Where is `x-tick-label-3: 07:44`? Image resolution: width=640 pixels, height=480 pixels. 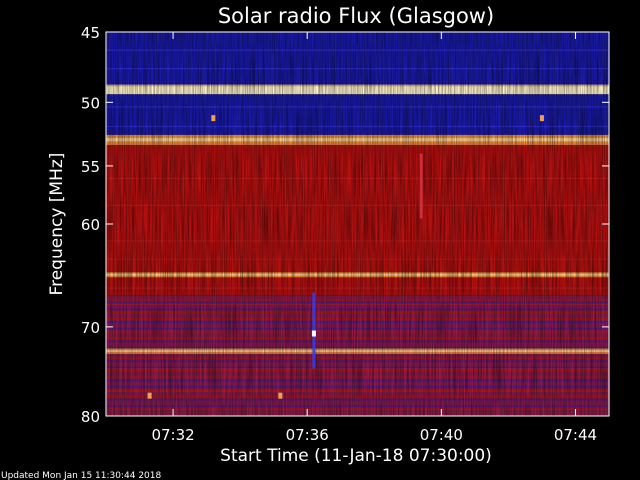
x-tick-label-3: 07:44 is located at coordinates (575, 435).